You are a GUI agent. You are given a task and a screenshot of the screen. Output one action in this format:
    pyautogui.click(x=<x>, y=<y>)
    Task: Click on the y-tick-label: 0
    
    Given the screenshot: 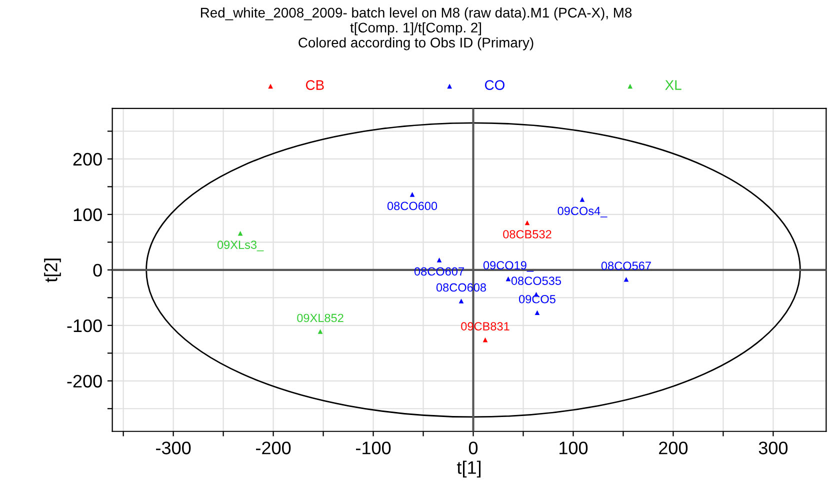 What is the action you would take?
    pyautogui.click(x=97, y=270)
    